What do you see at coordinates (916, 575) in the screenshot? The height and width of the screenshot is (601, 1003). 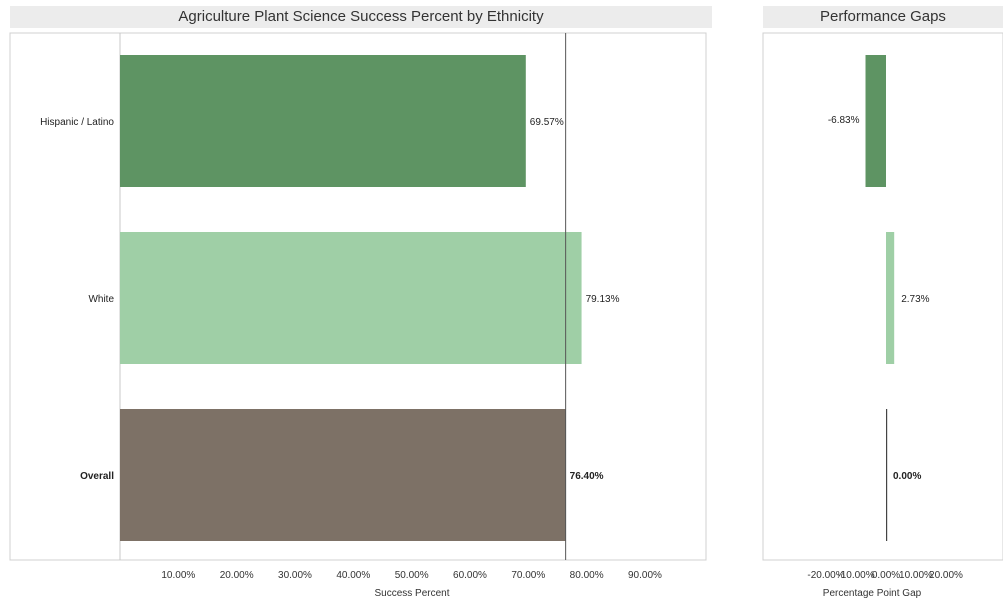 I see `gap-x-tick-3: 10.00%` at bounding box center [916, 575].